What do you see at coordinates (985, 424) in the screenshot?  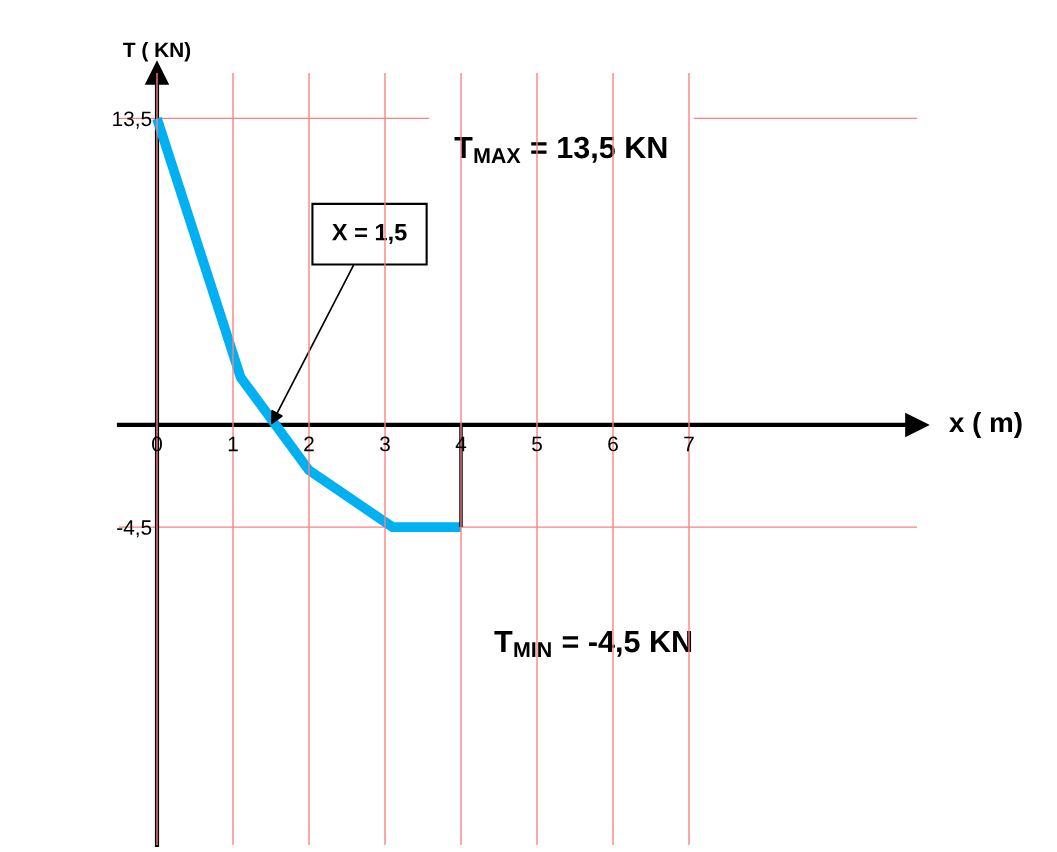 I see `x-axis-title: x ( m)` at bounding box center [985, 424].